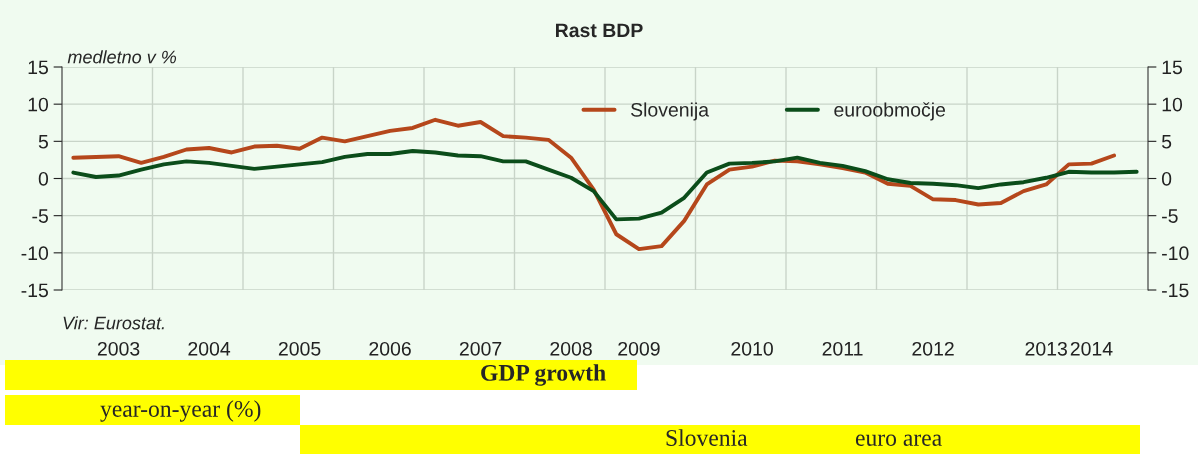  What do you see at coordinates (898, 440) in the screenshot?
I see `text: euro area` at bounding box center [898, 440].